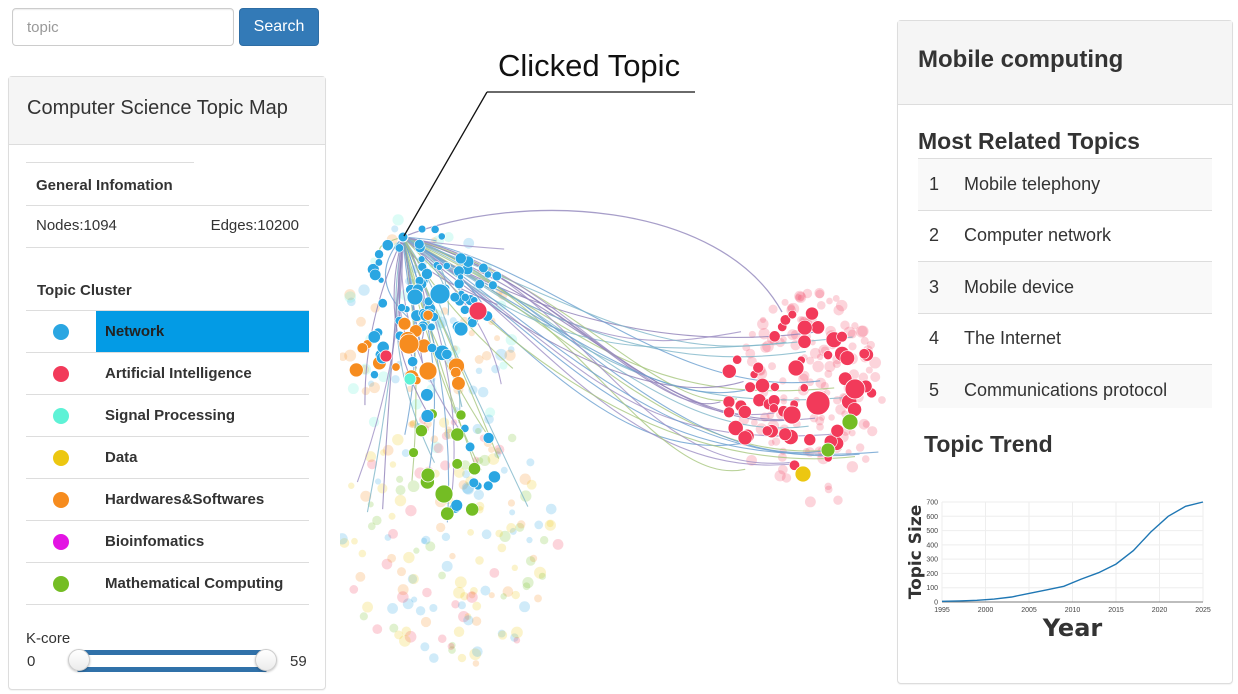 This screenshot has height=694, width=1238. Describe the element at coordinates (1032, 183) in the screenshot. I see `related-topic-label: Mobile telephony` at that location.